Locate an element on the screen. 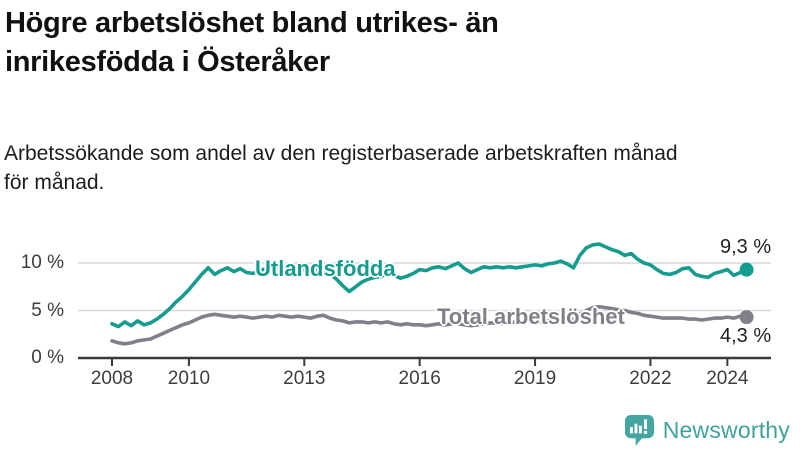  end-value-label-utlandsfodda: 9,3 % is located at coordinates (746, 247).